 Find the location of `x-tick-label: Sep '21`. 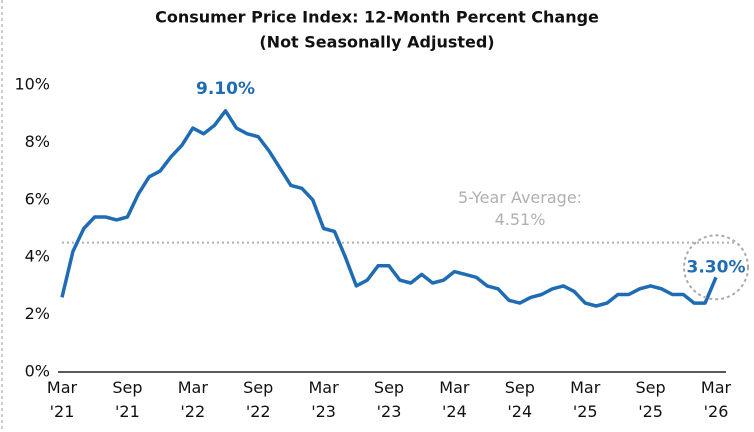

x-tick-label: Sep '21 is located at coordinates (127, 399).